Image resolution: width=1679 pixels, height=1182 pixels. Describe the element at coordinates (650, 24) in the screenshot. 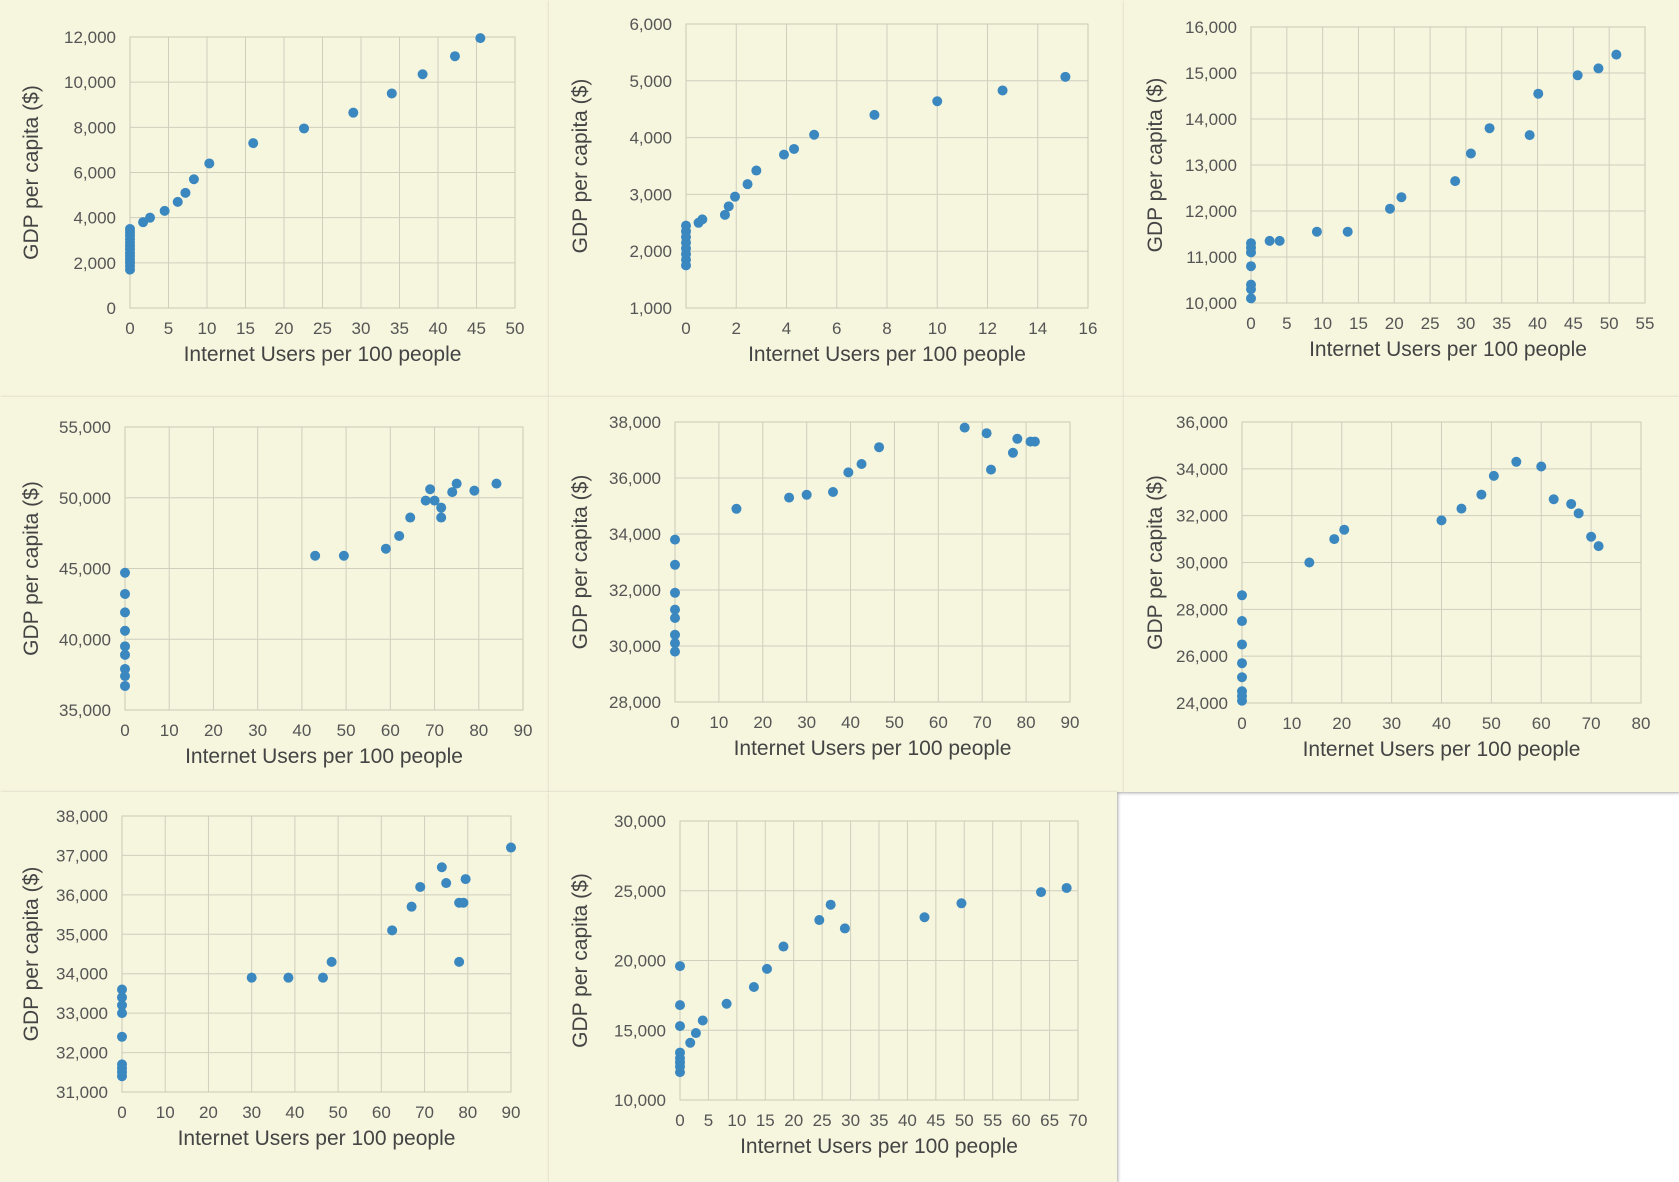

I see `y-tick-label: 6,000` at that location.